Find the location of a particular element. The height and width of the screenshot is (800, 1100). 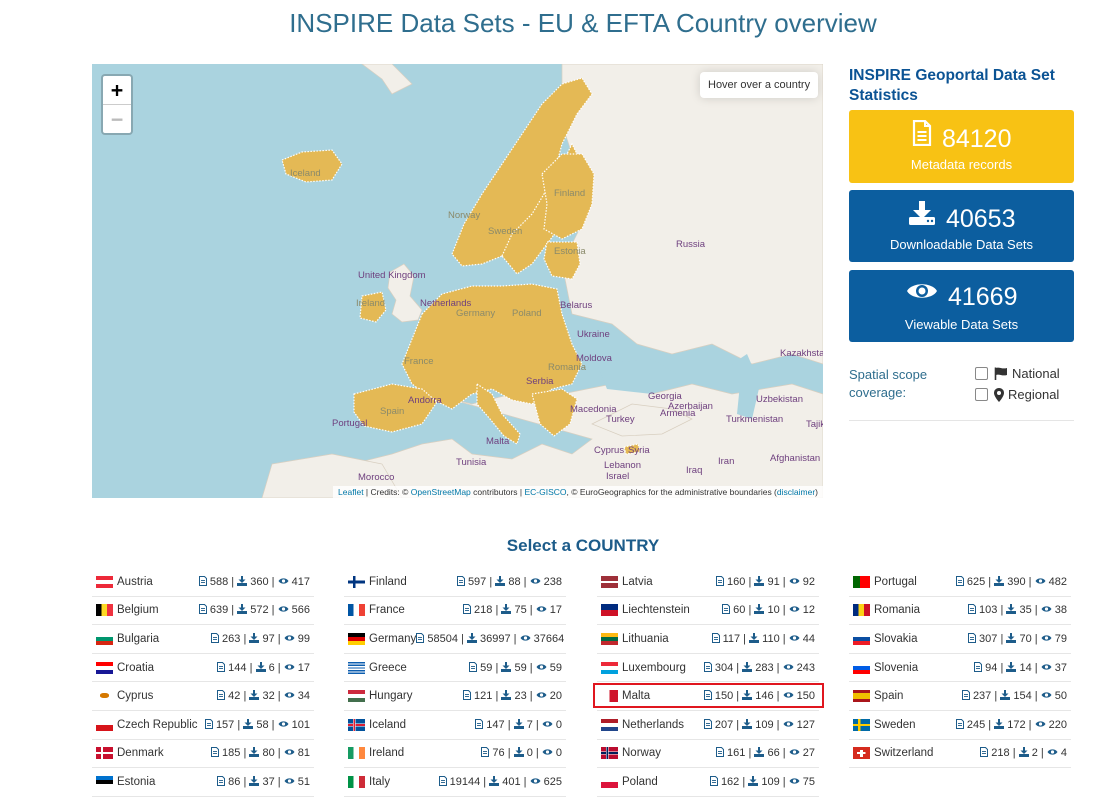

country-name: Slovenia is located at coordinates (896, 667).